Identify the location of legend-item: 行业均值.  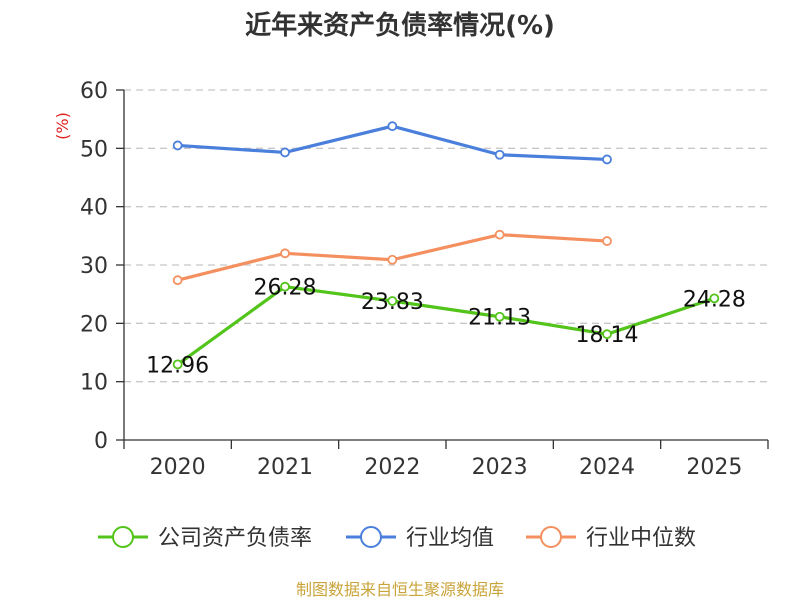
(420, 538).